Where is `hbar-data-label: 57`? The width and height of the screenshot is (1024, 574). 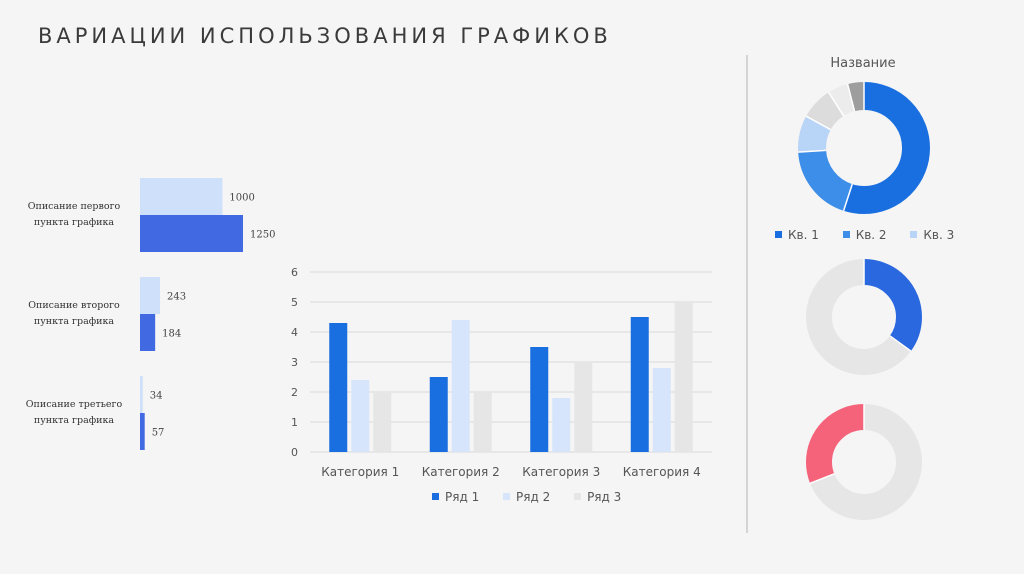 hbar-data-label: 57 is located at coordinates (158, 433).